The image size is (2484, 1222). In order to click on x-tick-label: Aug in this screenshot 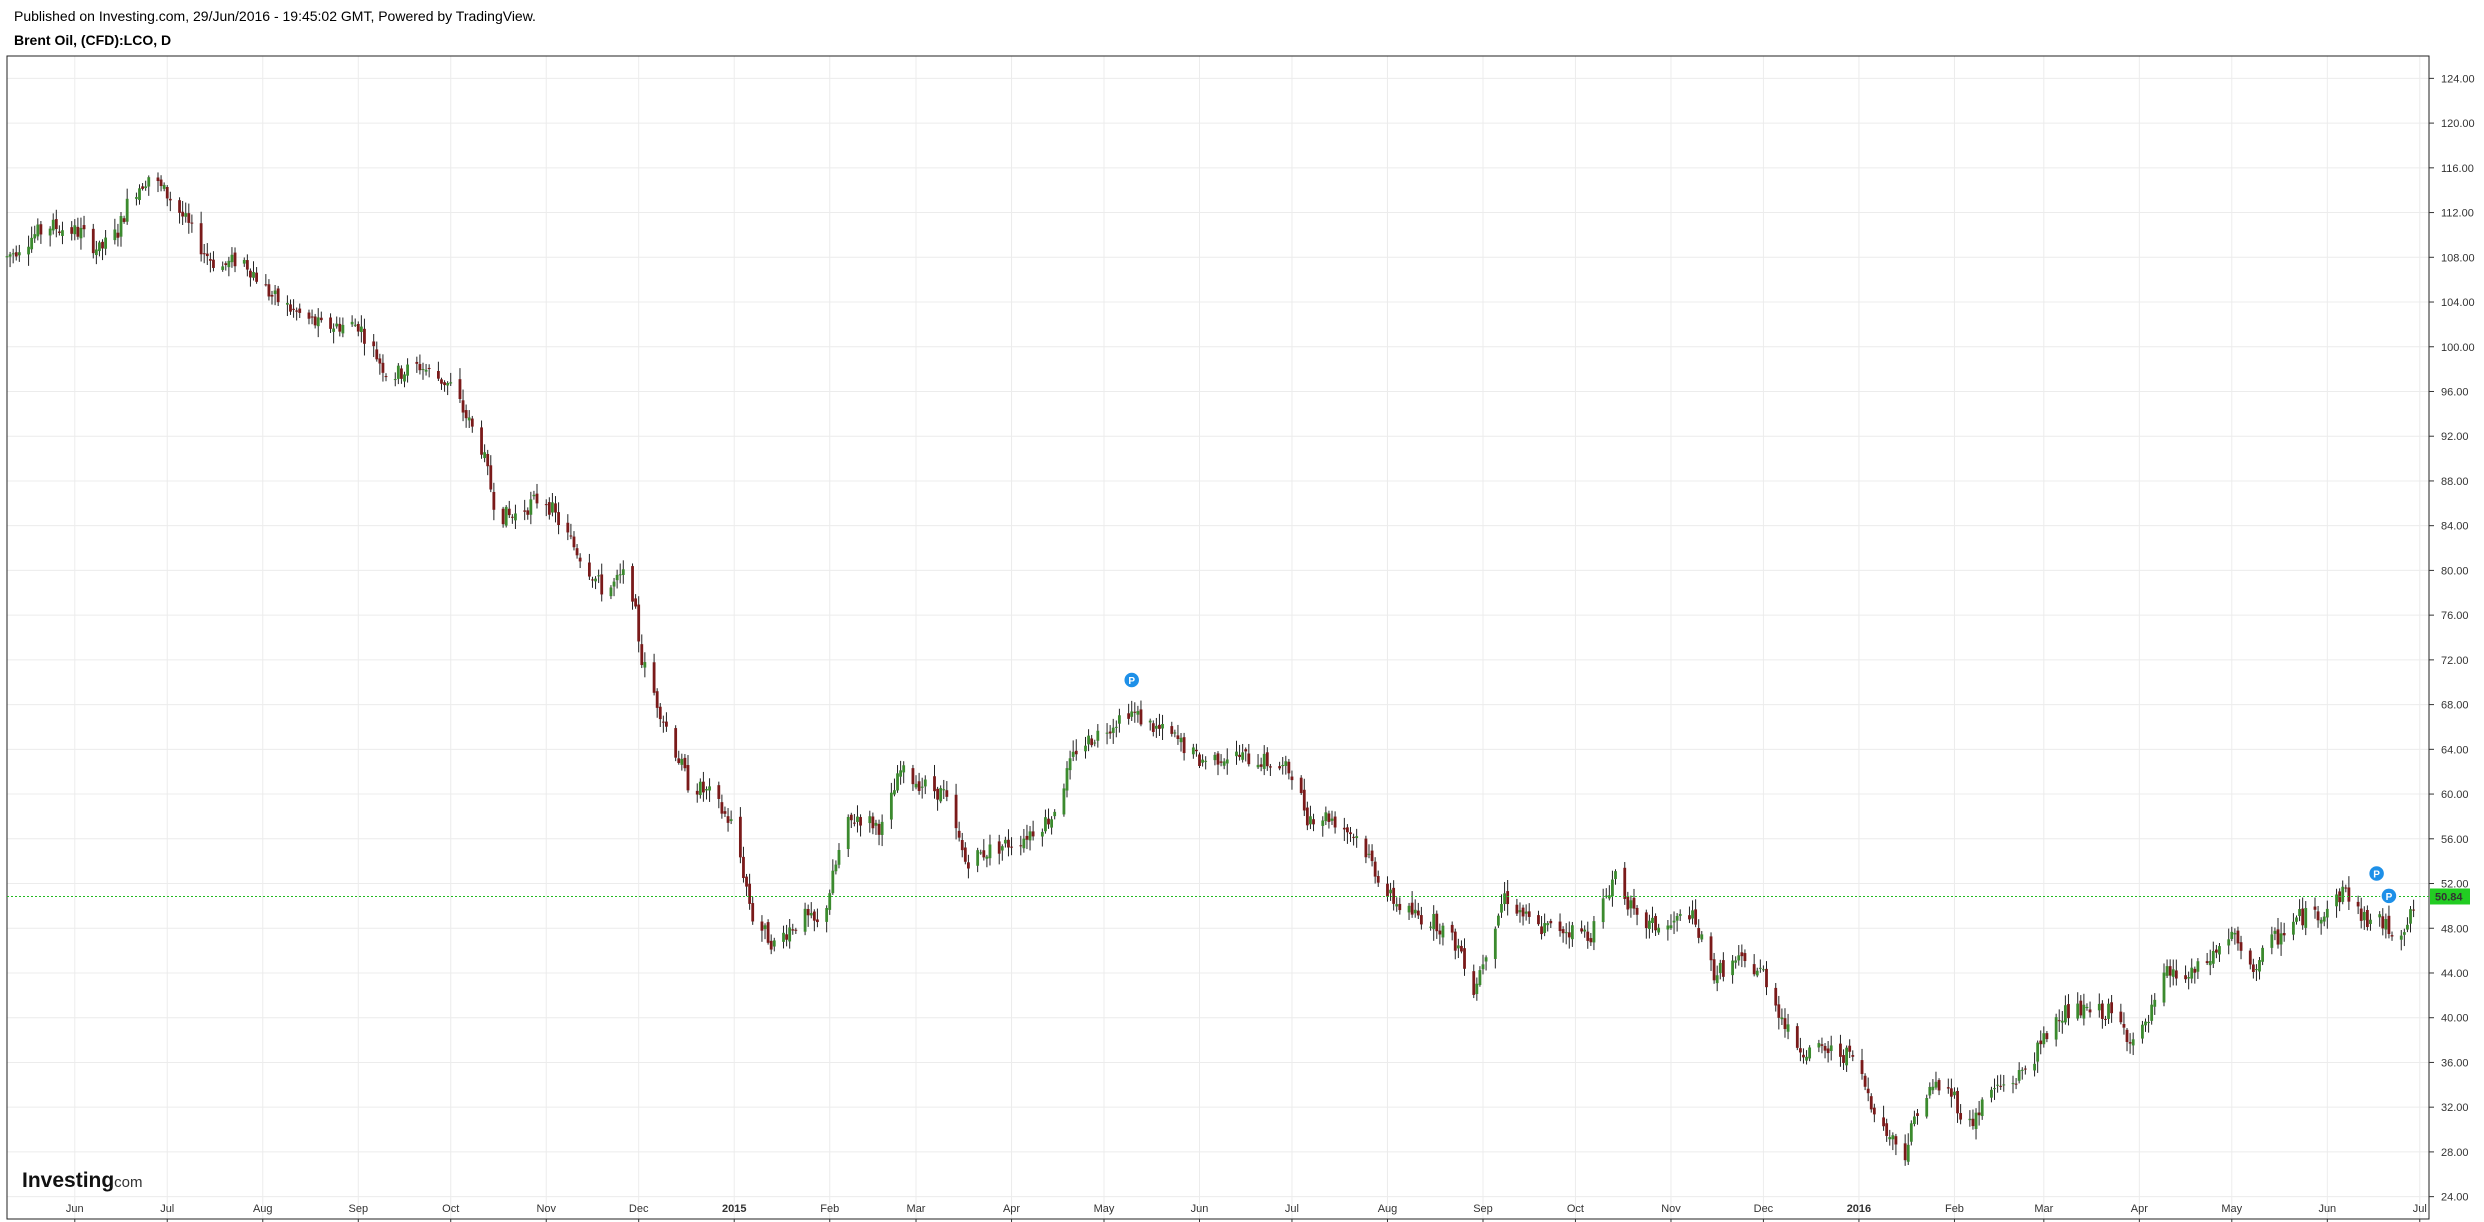, I will do `click(263, 1209)`.